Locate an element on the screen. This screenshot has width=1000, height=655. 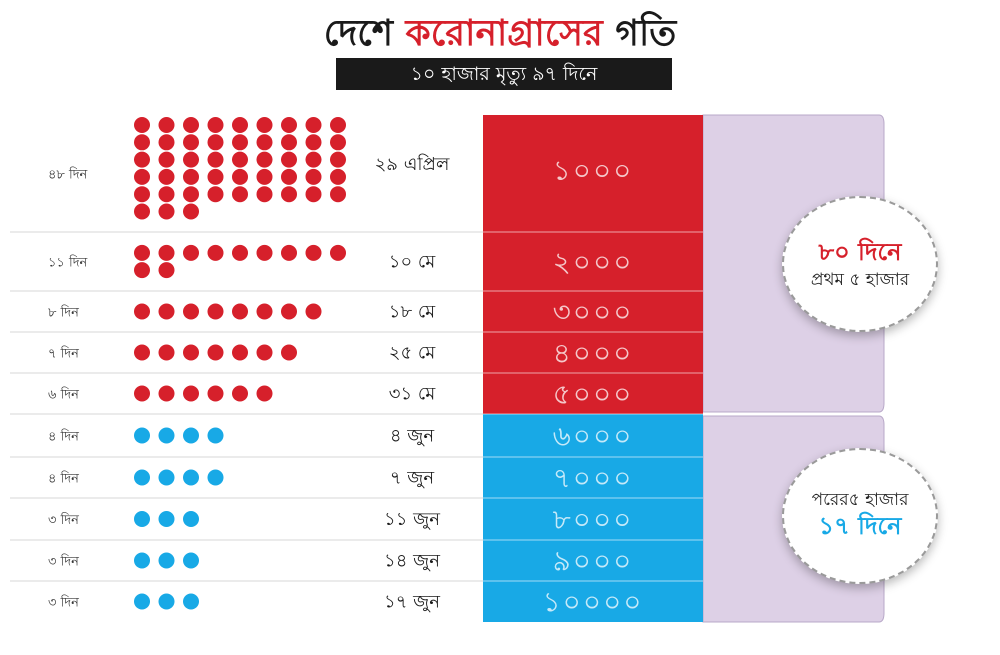
callout-next-5000: পরের৫ হাজার ১৭ দিনে is located at coordinates (860, 516).